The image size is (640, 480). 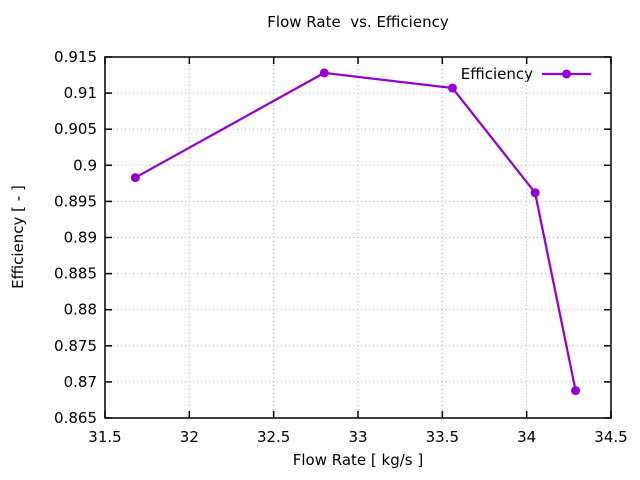 What do you see at coordinates (189, 437) in the screenshot?
I see `x-tick-label: 32` at bounding box center [189, 437].